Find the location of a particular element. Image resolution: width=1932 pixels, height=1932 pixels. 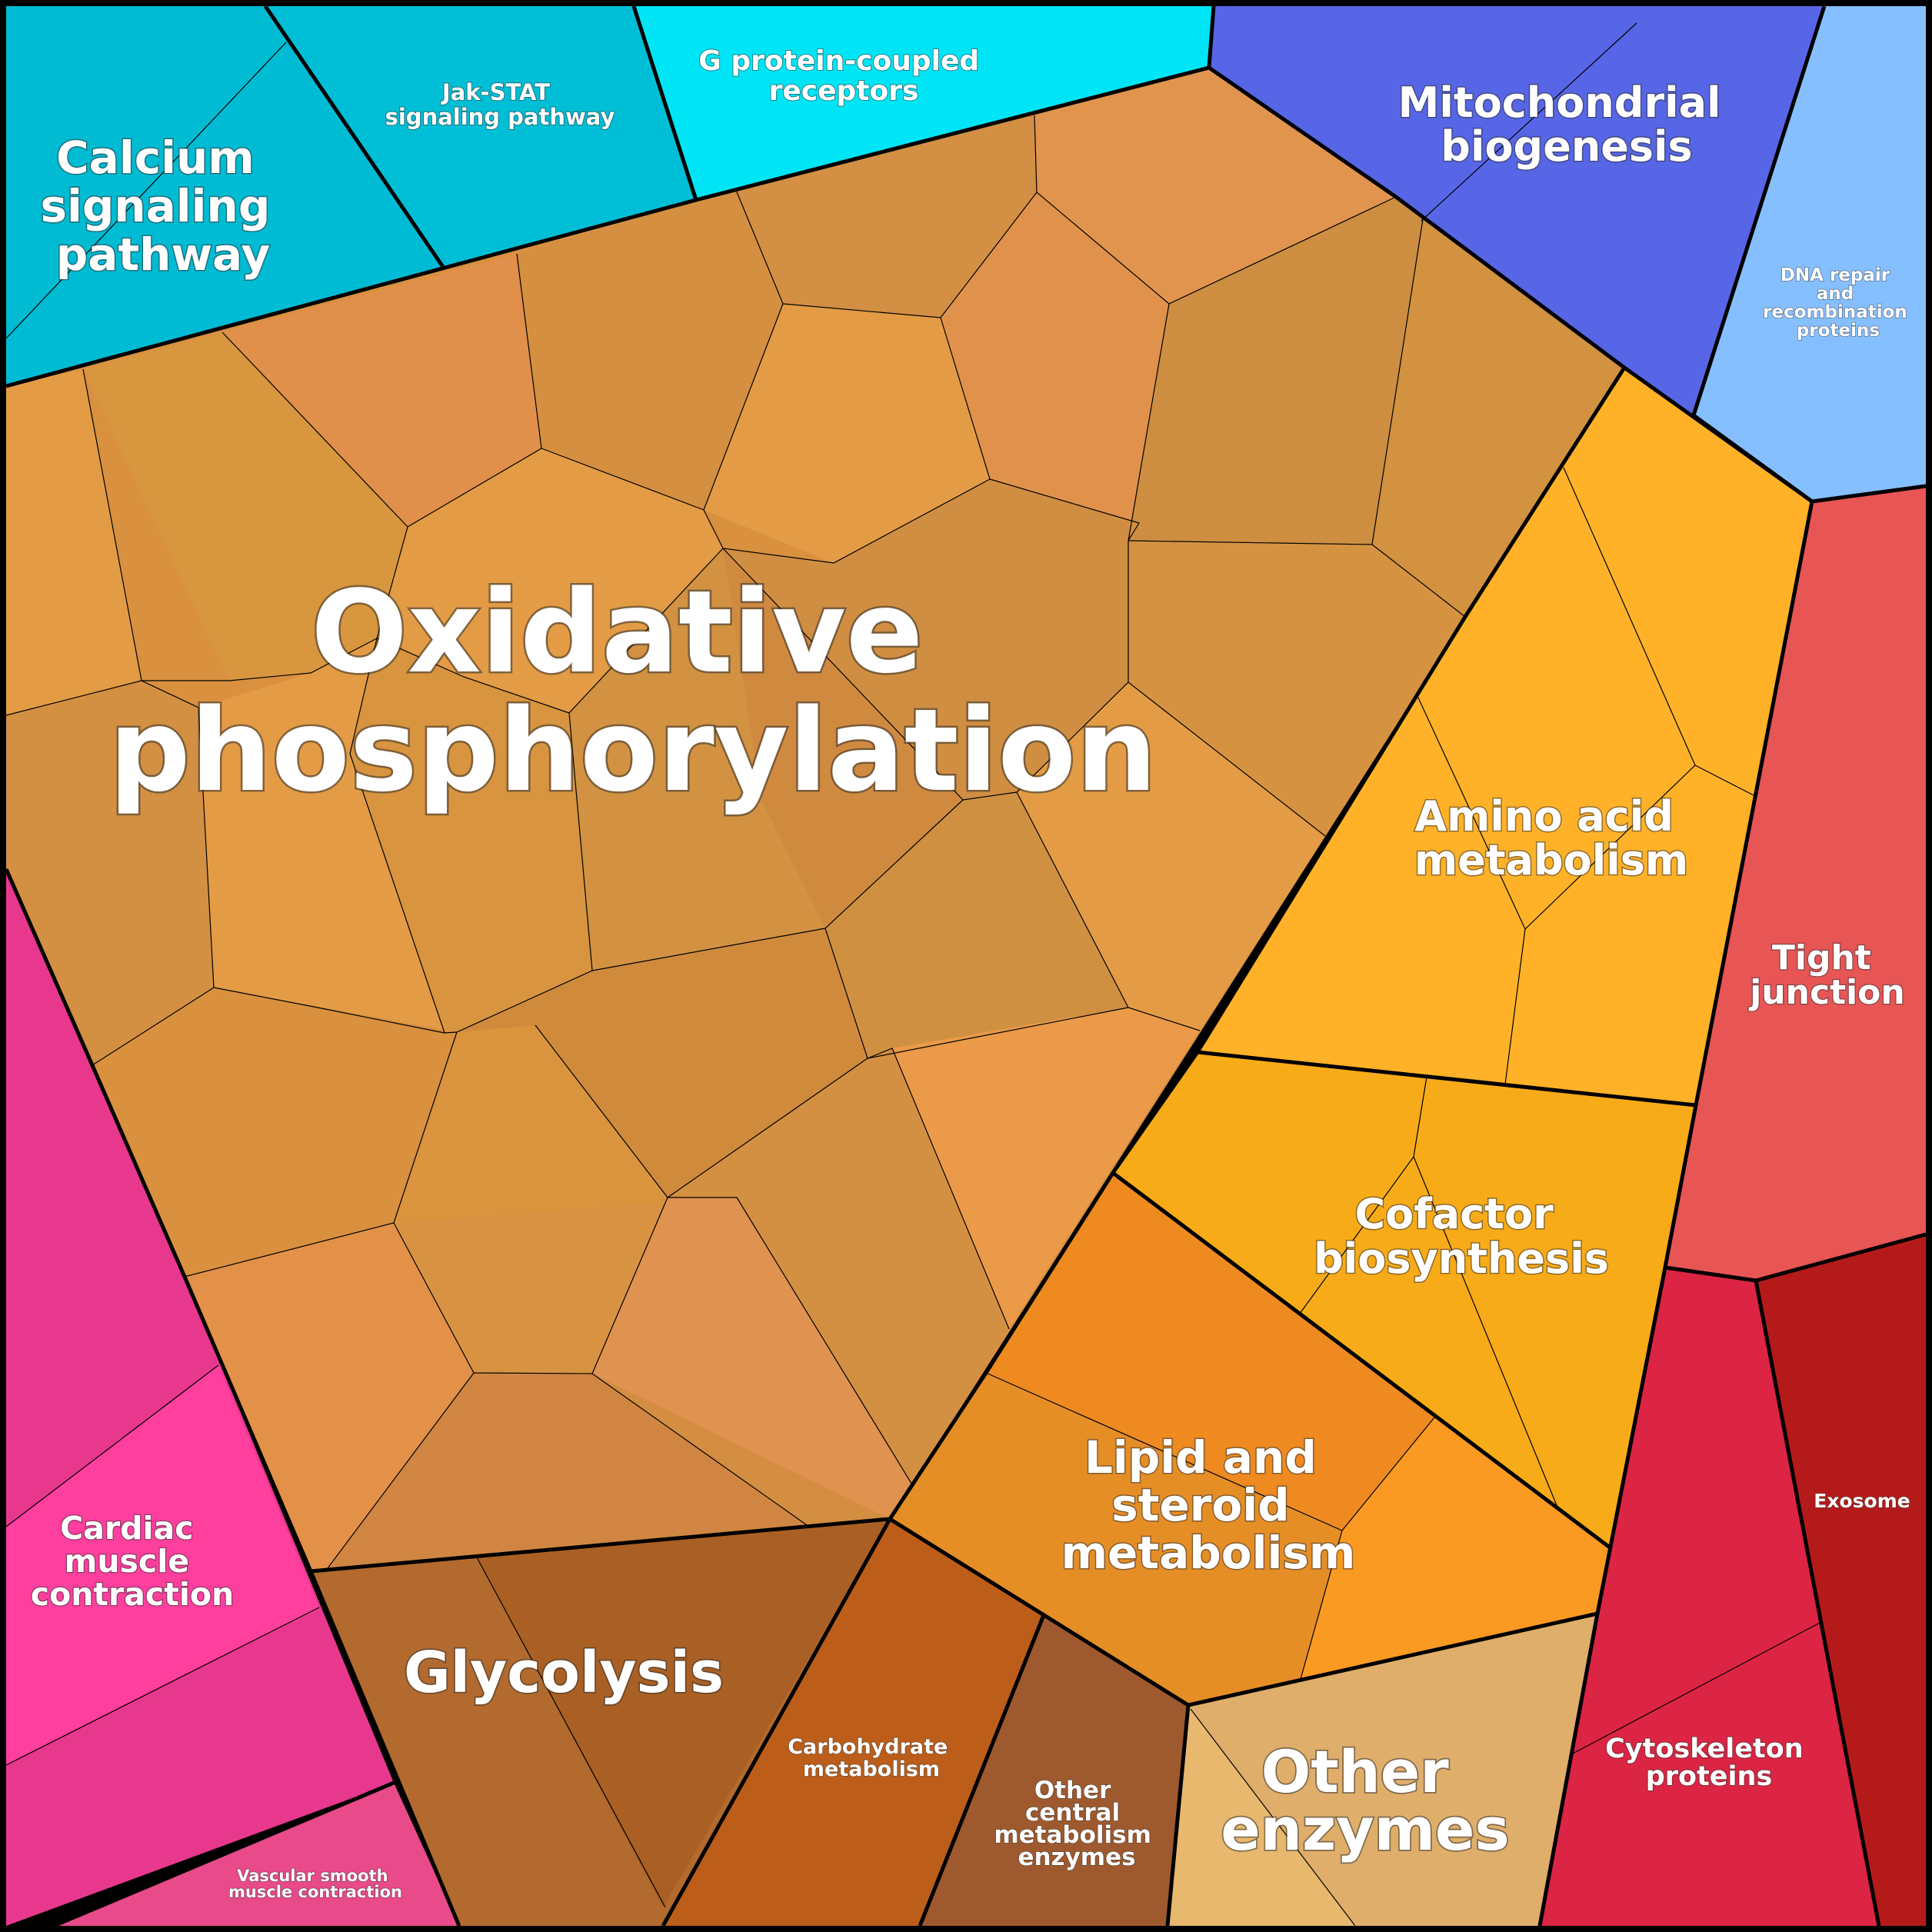

region-tight-shape is located at coordinates (1795, 883).